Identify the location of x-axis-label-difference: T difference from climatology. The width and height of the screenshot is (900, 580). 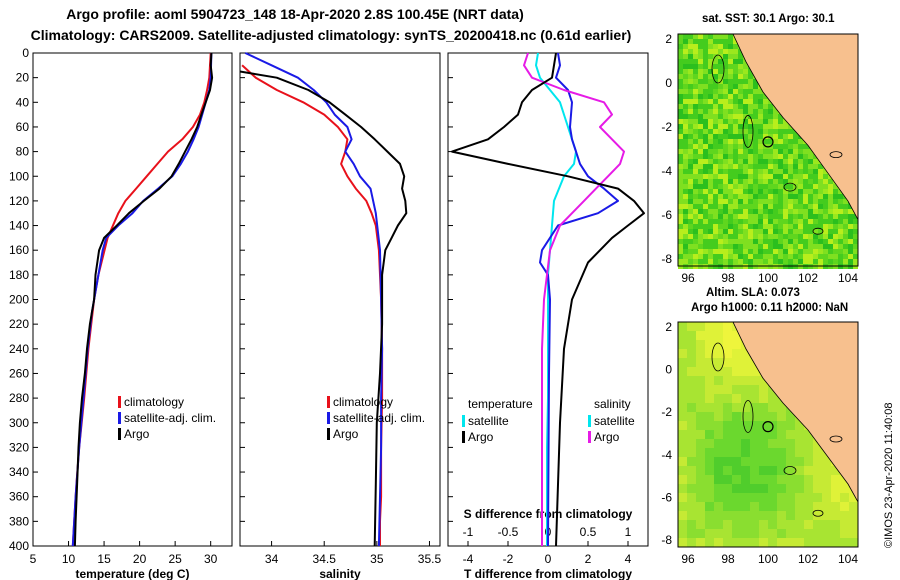
(548, 573).